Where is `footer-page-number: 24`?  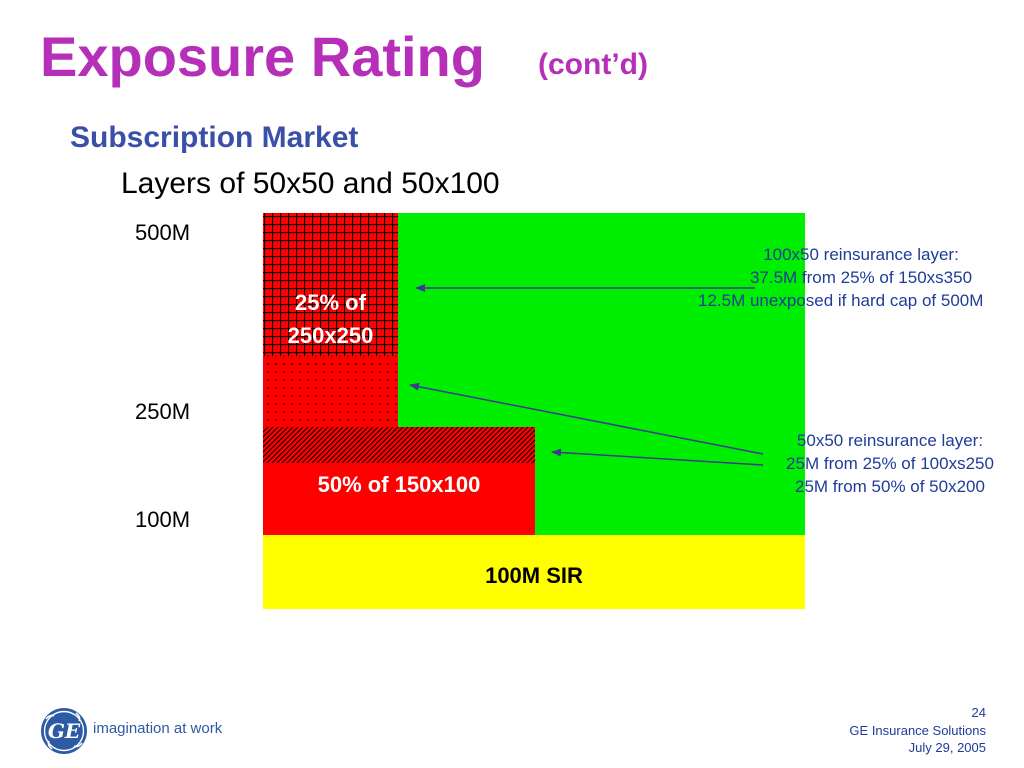 footer-page-number: 24 is located at coordinates (978, 712).